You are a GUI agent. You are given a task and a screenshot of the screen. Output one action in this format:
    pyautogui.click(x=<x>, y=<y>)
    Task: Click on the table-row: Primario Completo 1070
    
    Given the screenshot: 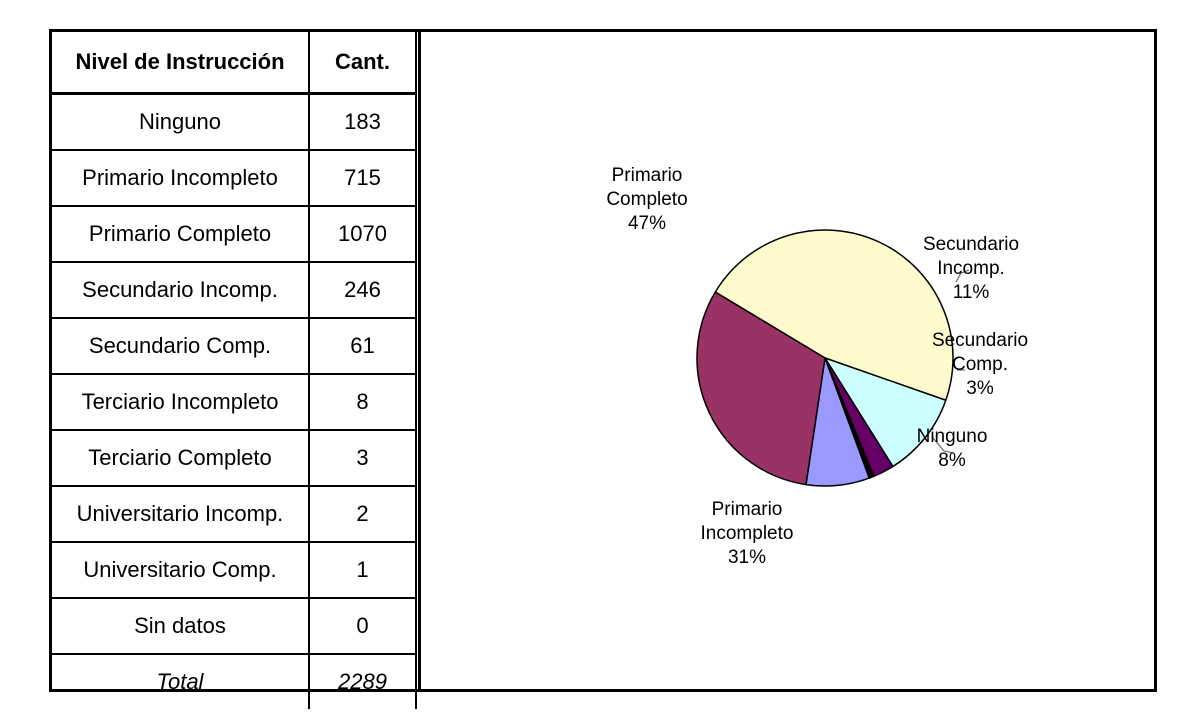 What is the action you would take?
    pyautogui.click(x=234, y=234)
    